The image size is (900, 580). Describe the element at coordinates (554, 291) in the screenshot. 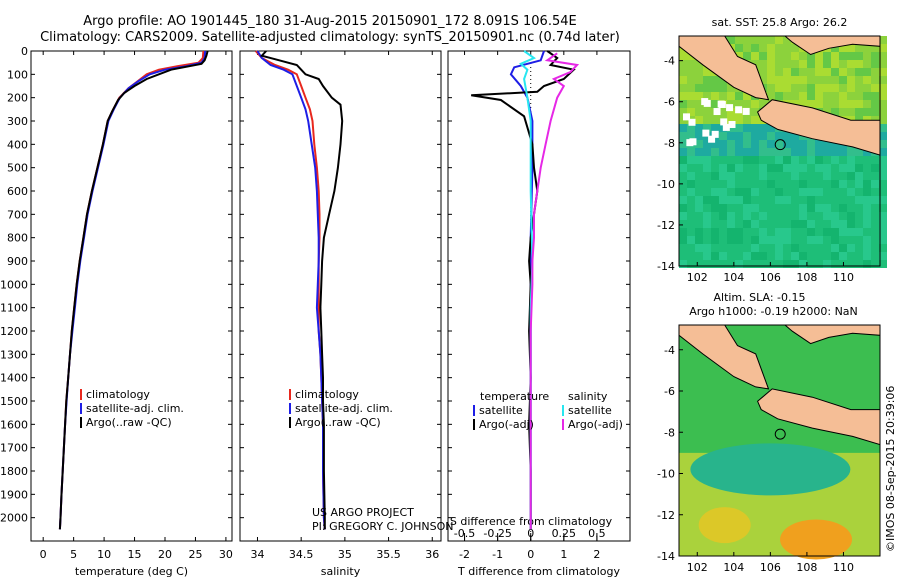

I see `series-line` at that location.